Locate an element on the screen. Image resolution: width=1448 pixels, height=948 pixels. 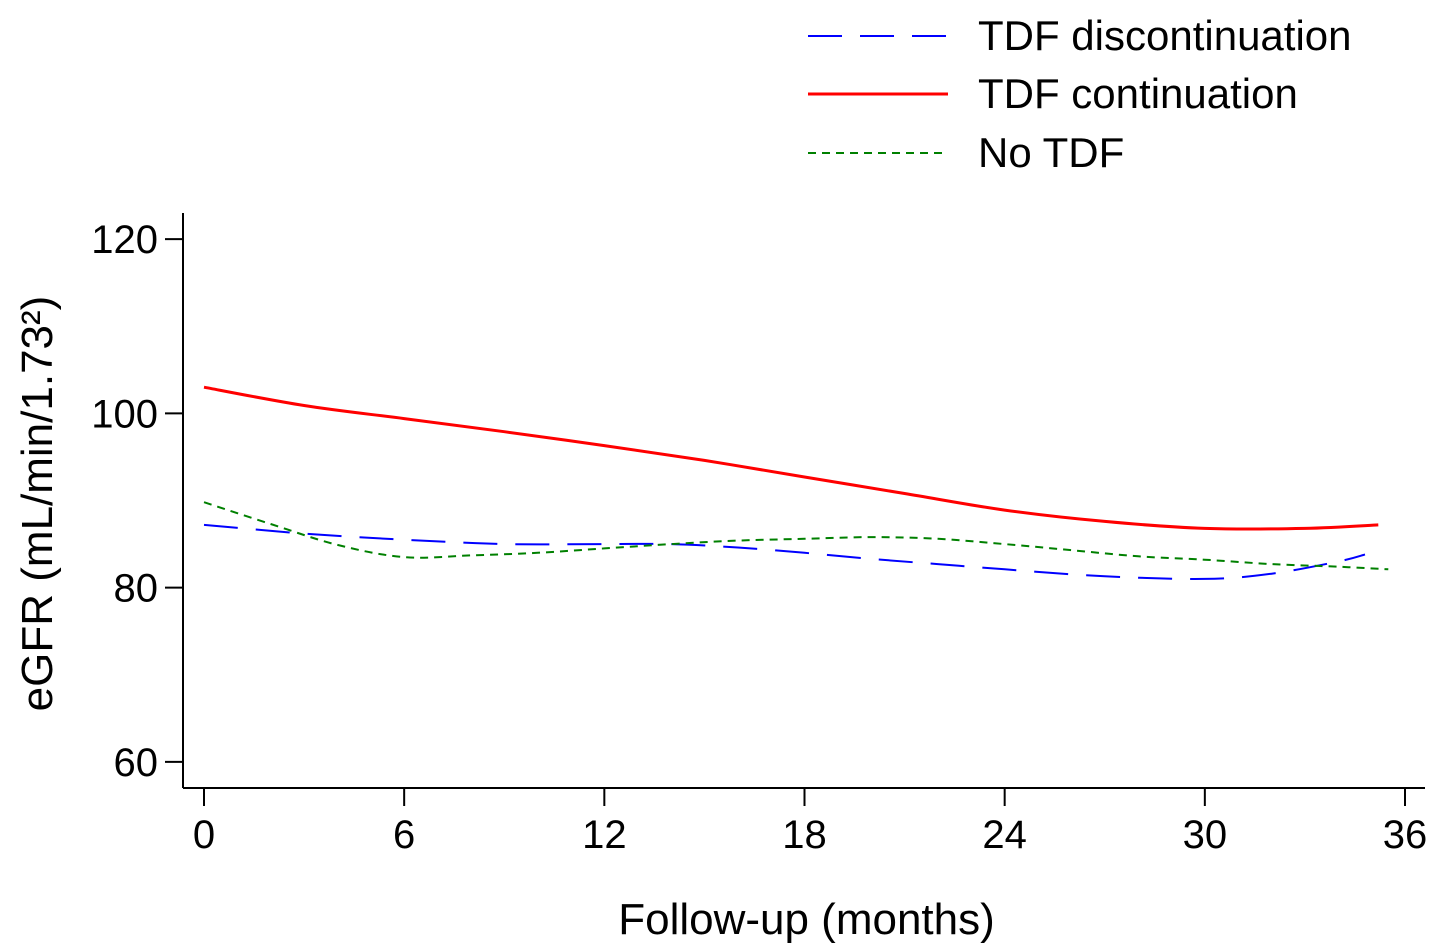
y-tick-label: 80 is located at coordinates (136, 589).